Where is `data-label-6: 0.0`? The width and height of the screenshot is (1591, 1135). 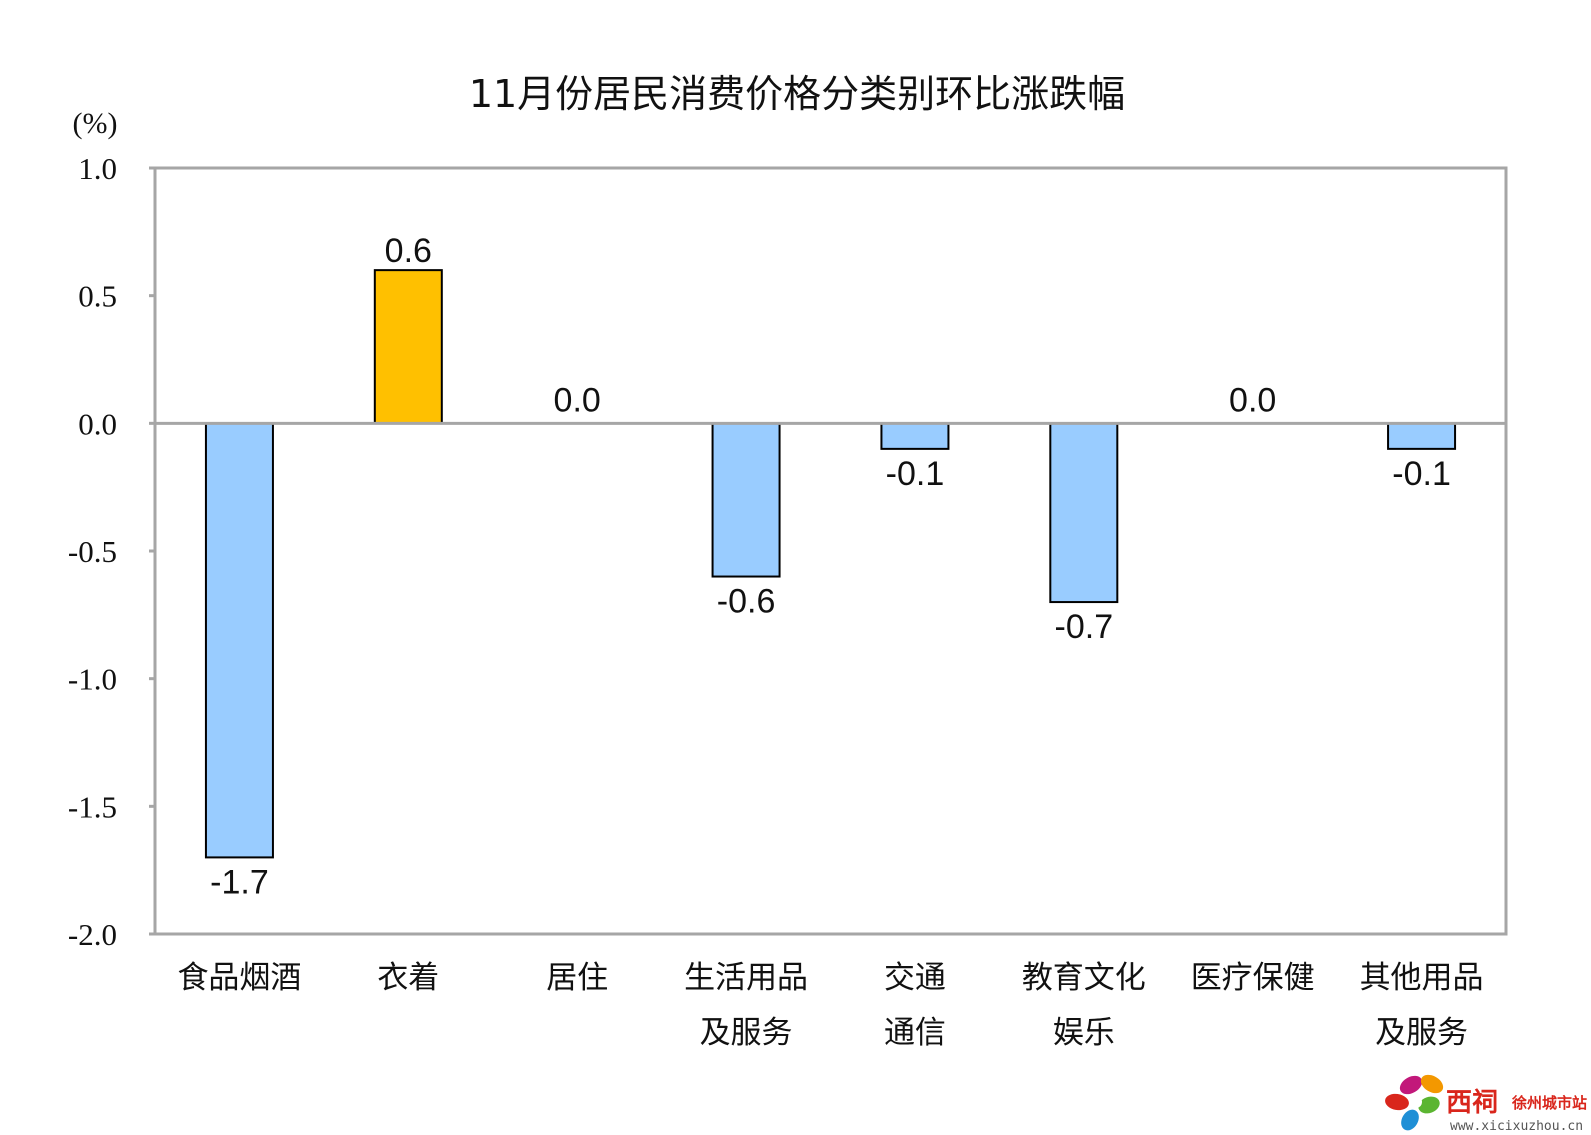 data-label-6: 0.0 is located at coordinates (1252, 400).